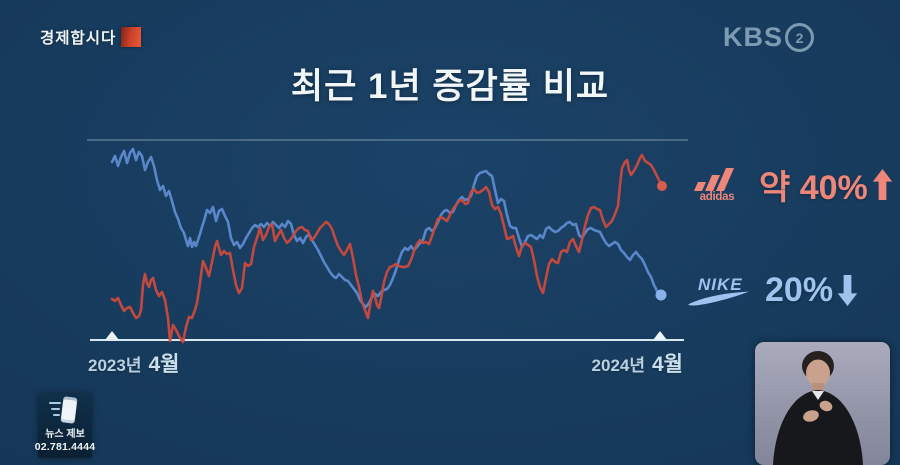  I want to click on phone-icon, so click(65, 411).